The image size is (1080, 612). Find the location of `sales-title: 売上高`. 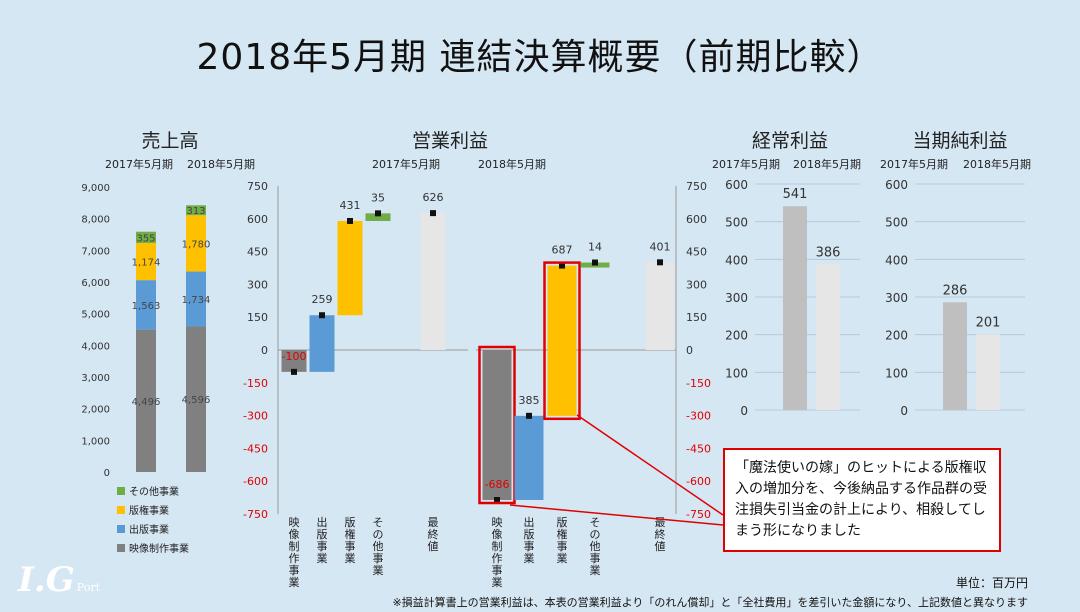

sales-title: 売上高 is located at coordinates (170, 141).